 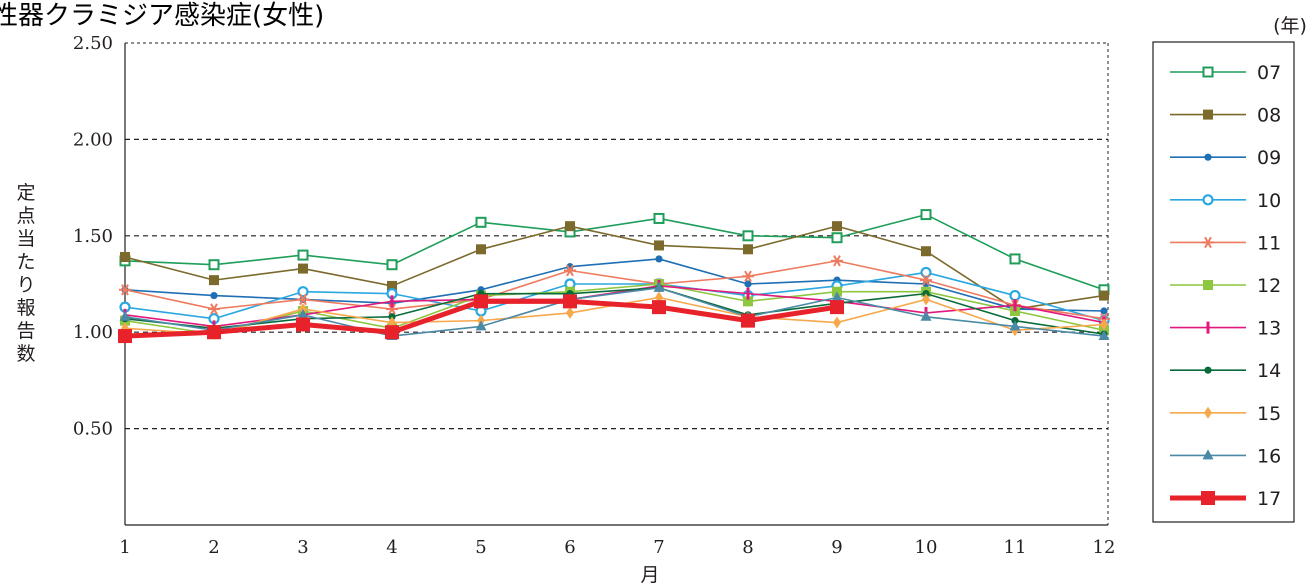 I want to click on y-axis-ticks: 0.50 1.00 1.50 2.00 2.50, so click(x=93, y=236).